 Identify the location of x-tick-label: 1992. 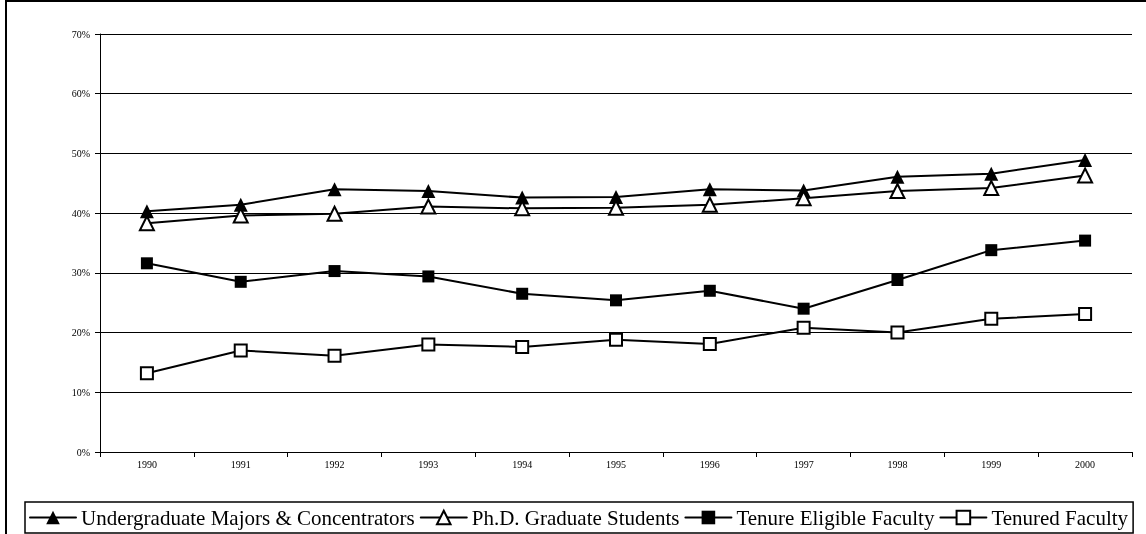
(334, 464).